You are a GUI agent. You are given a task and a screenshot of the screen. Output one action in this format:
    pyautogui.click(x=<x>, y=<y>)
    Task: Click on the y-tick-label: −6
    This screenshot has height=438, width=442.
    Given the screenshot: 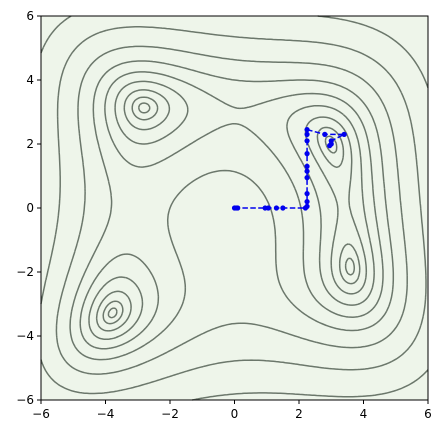 What is the action you would take?
    pyautogui.click(x=25, y=400)
    